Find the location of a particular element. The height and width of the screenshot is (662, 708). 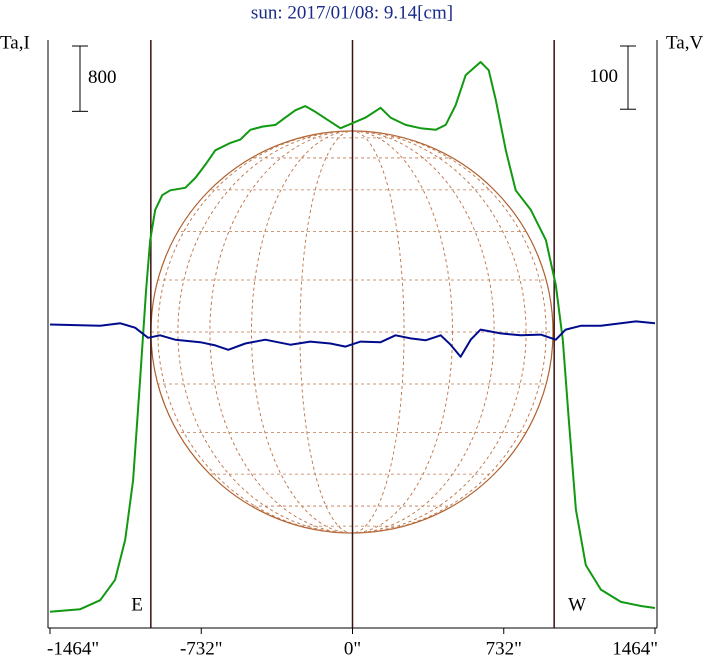

series-line is located at coordinates (352, 339).